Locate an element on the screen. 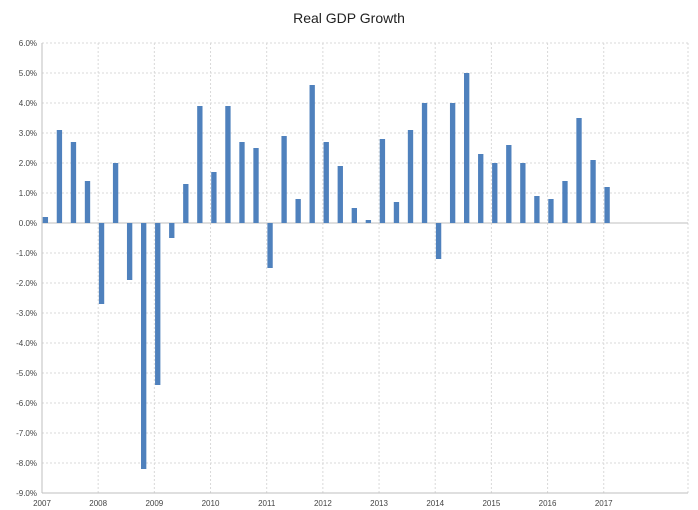 The image size is (698, 510). y-tick-label: -8.0% is located at coordinates (26, 463).